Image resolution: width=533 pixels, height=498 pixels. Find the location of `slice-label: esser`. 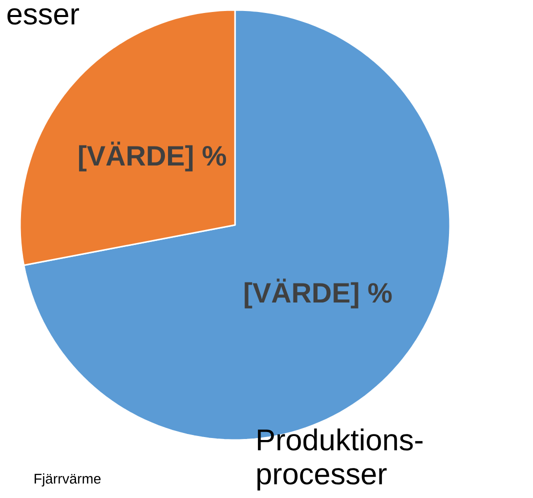

slice-label: esser is located at coordinates (43, 16).